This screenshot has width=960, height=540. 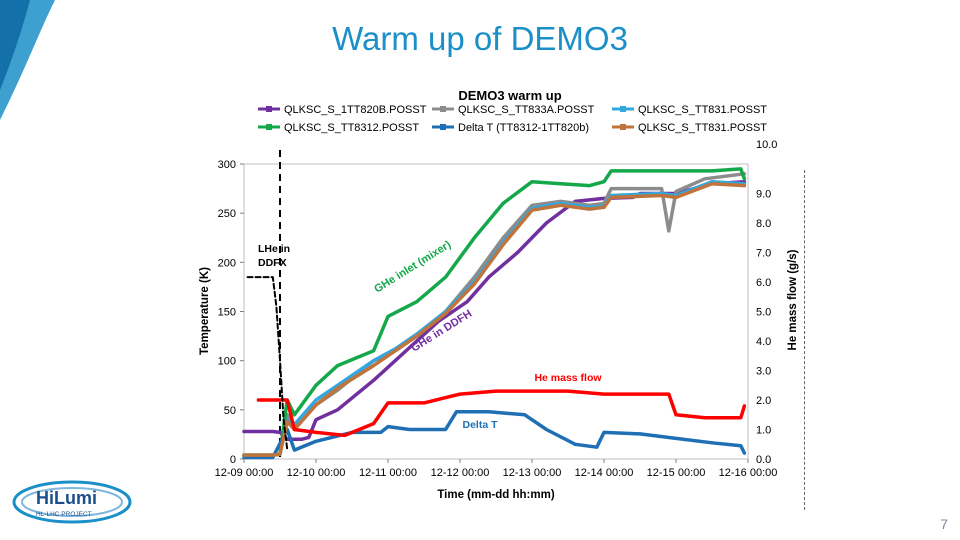 I want to click on x-tick-label: 12-15 00:00, so click(x=676, y=473).